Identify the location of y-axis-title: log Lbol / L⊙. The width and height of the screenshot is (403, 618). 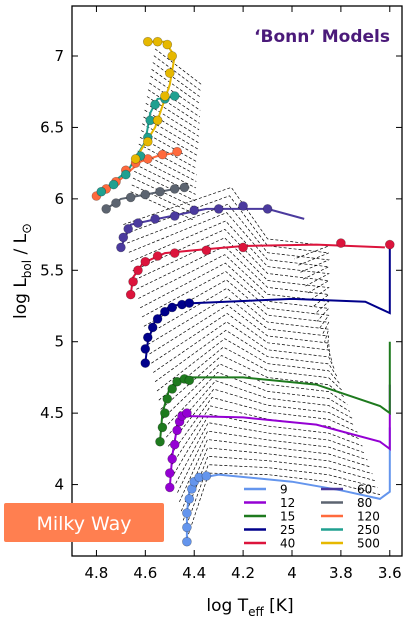
(23, 271).